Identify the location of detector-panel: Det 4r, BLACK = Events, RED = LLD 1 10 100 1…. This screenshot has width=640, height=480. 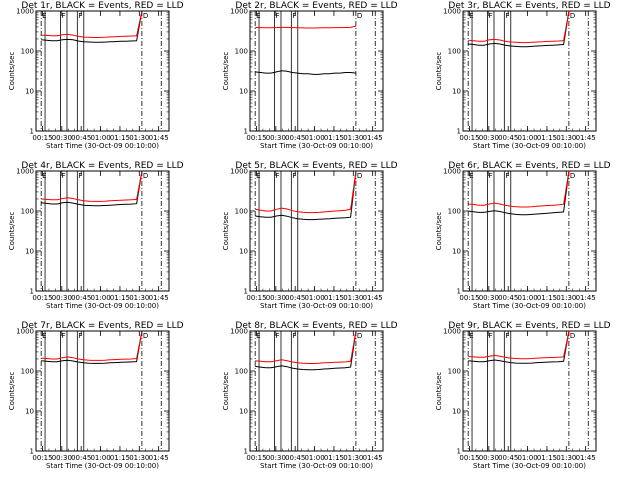
(96, 235).